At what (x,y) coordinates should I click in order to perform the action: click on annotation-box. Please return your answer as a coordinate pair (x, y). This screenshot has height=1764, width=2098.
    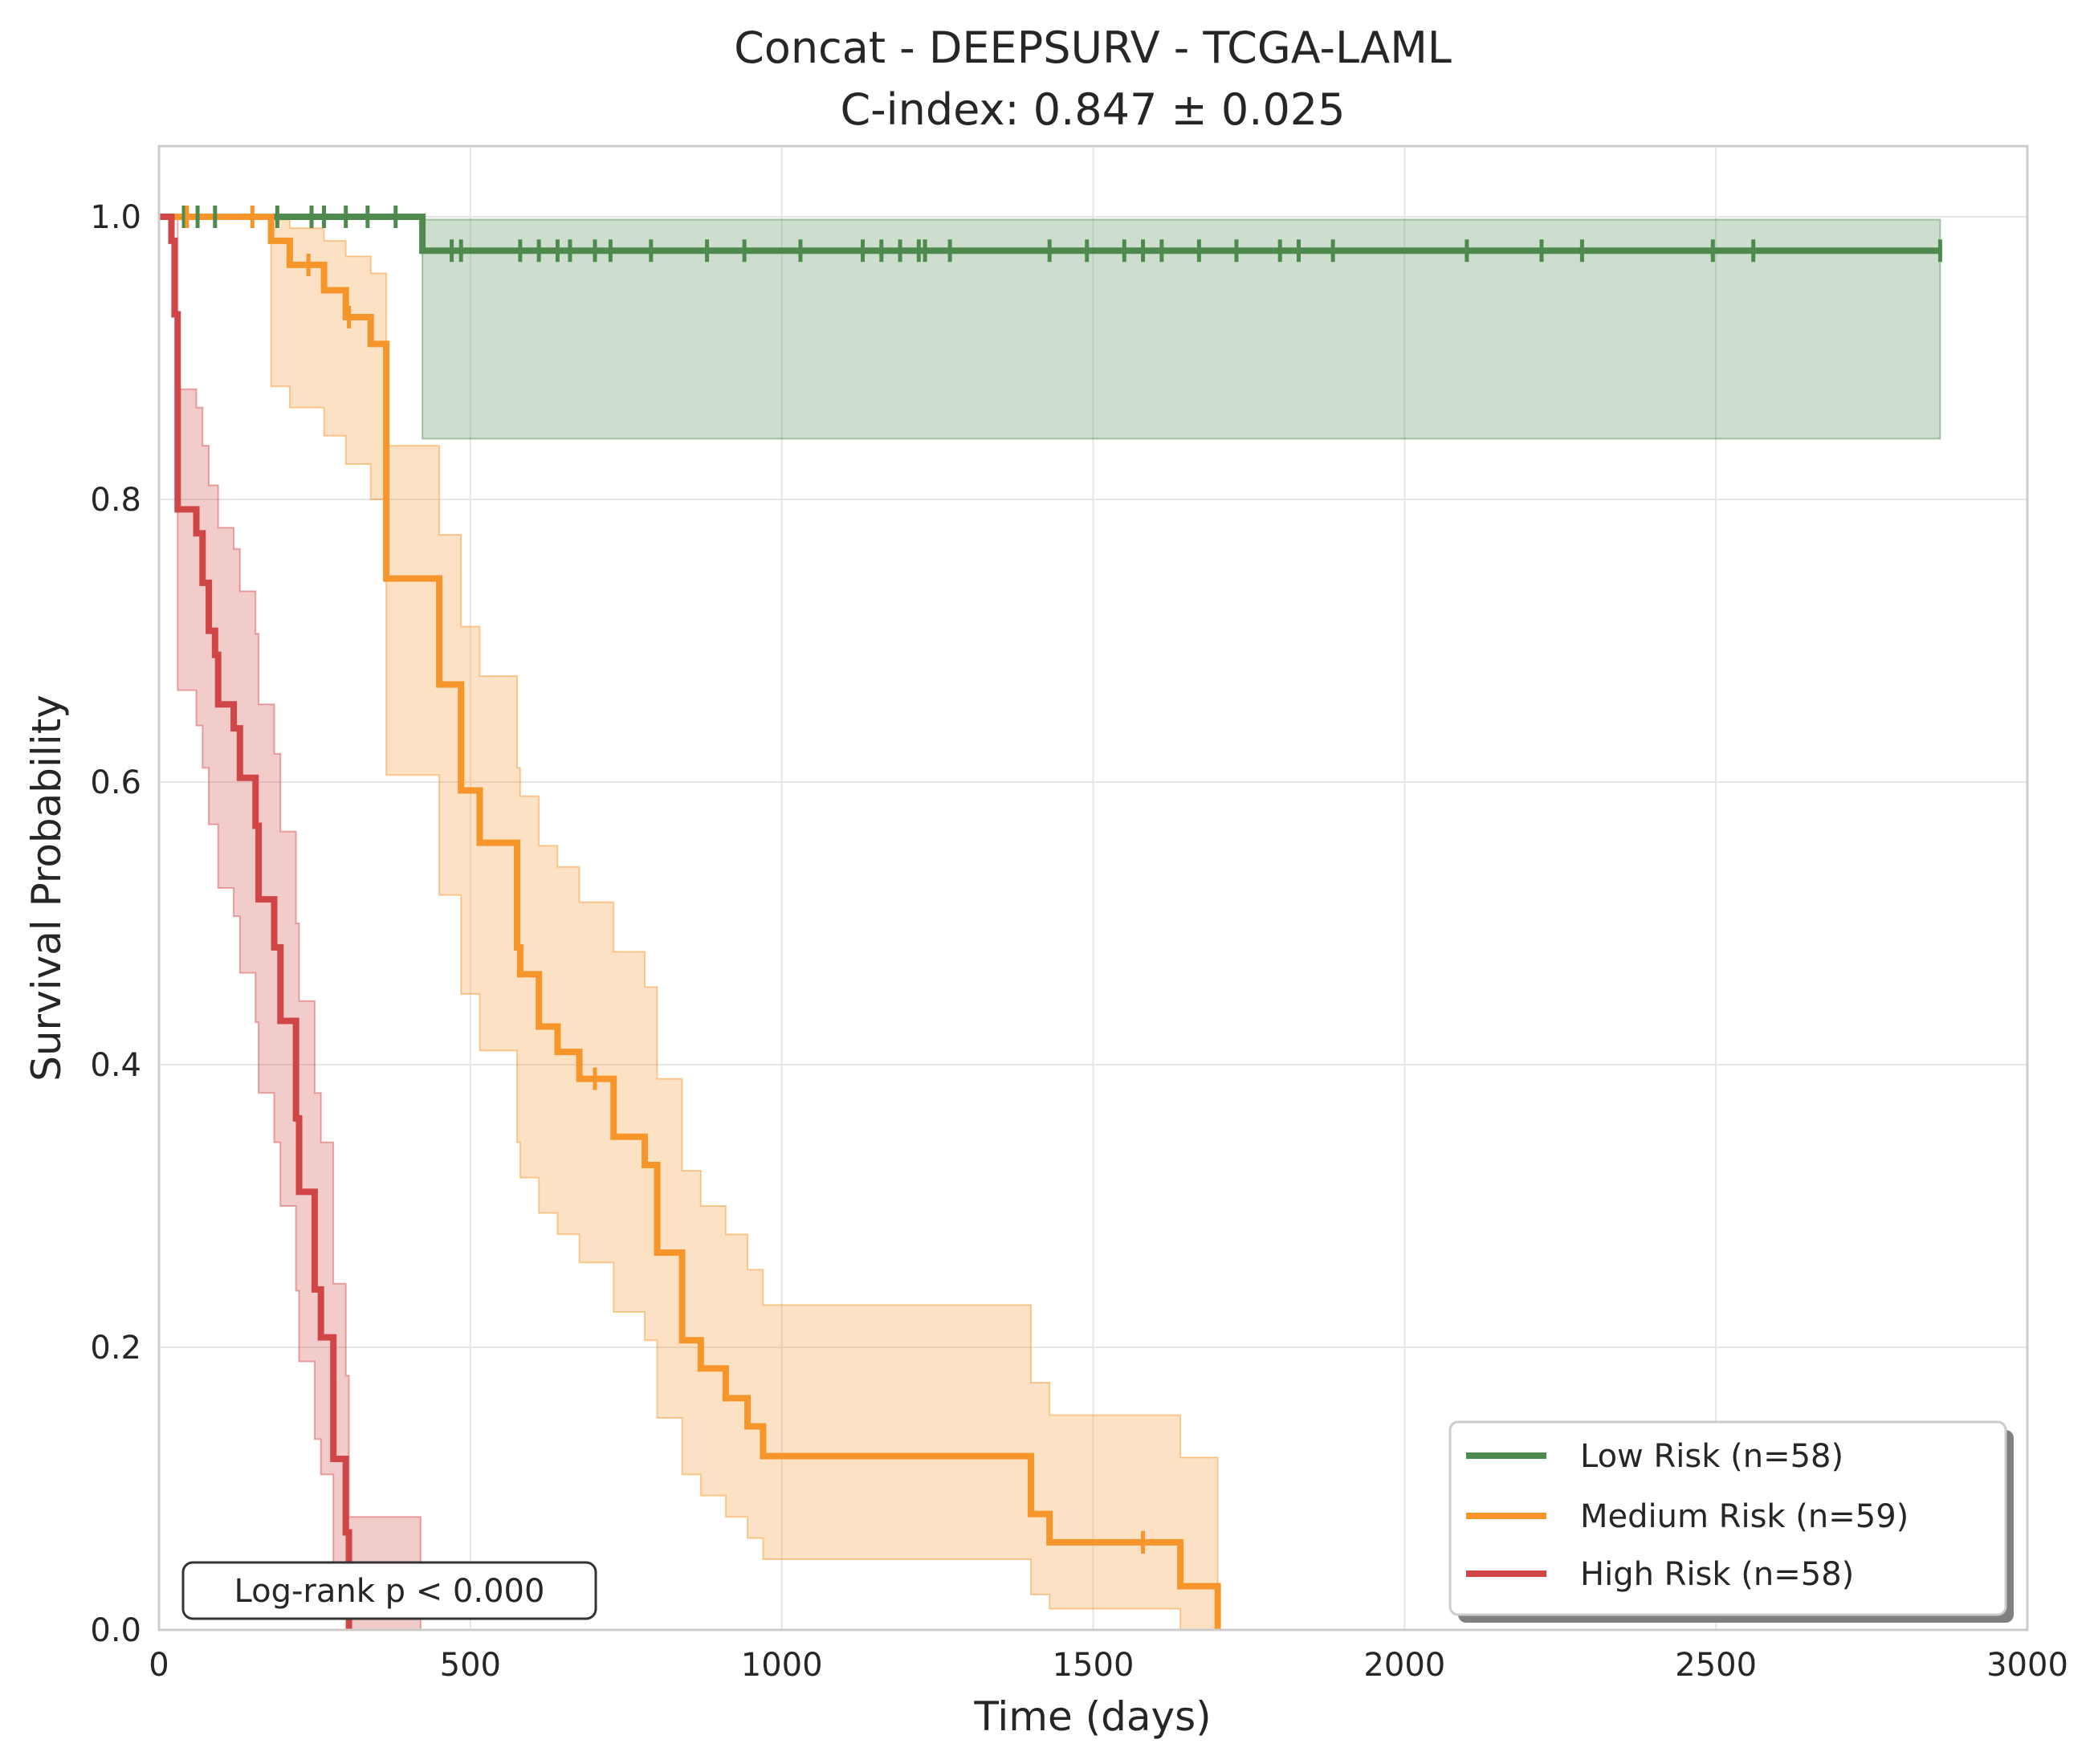
    Looking at the image, I should click on (389, 1590).